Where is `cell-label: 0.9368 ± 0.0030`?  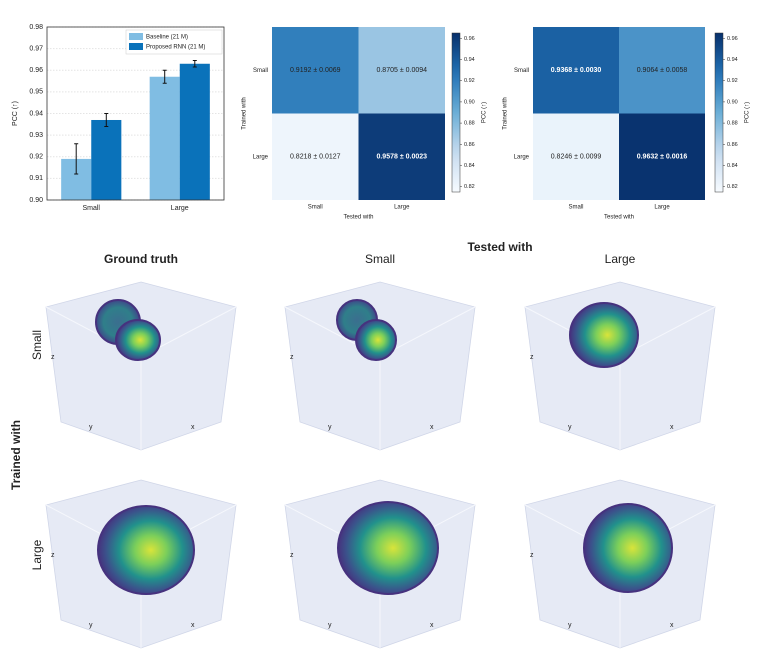 cell-label: 0.9368 ± 0.0030 is located at coordinates (576, 70).